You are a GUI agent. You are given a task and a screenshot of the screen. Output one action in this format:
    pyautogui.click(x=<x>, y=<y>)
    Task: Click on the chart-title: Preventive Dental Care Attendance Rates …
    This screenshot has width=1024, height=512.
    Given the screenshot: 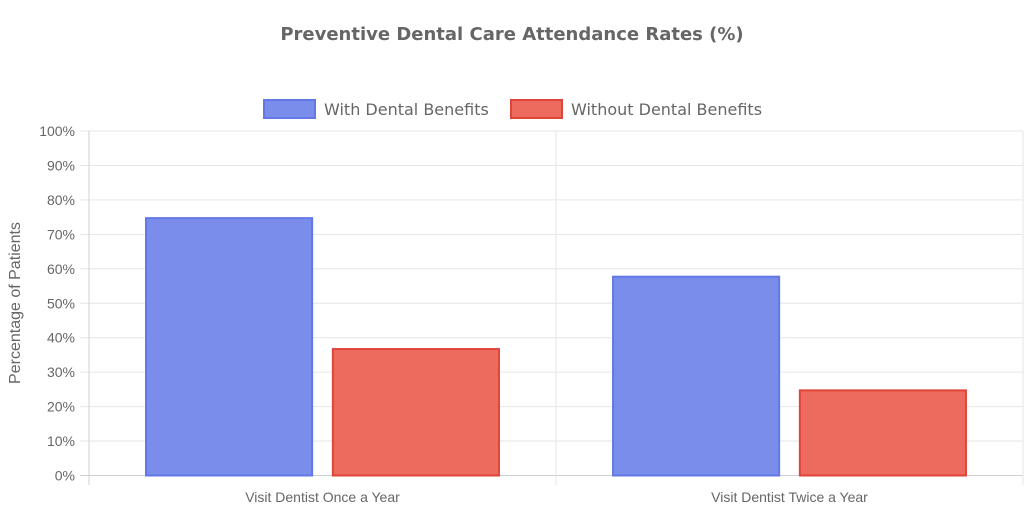 What is the action you would take?
    pyautogui.click(x=512, y=34)
    